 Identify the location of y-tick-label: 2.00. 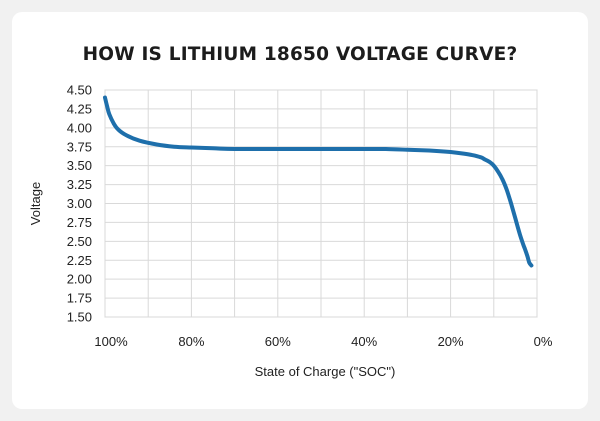
(79, 279).